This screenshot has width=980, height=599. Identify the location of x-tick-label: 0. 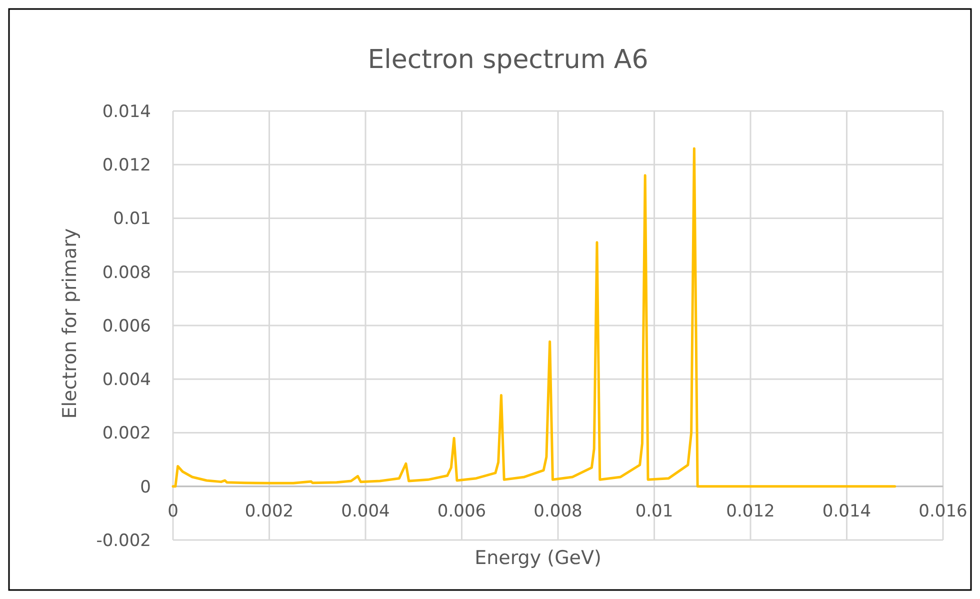
(173, 511).